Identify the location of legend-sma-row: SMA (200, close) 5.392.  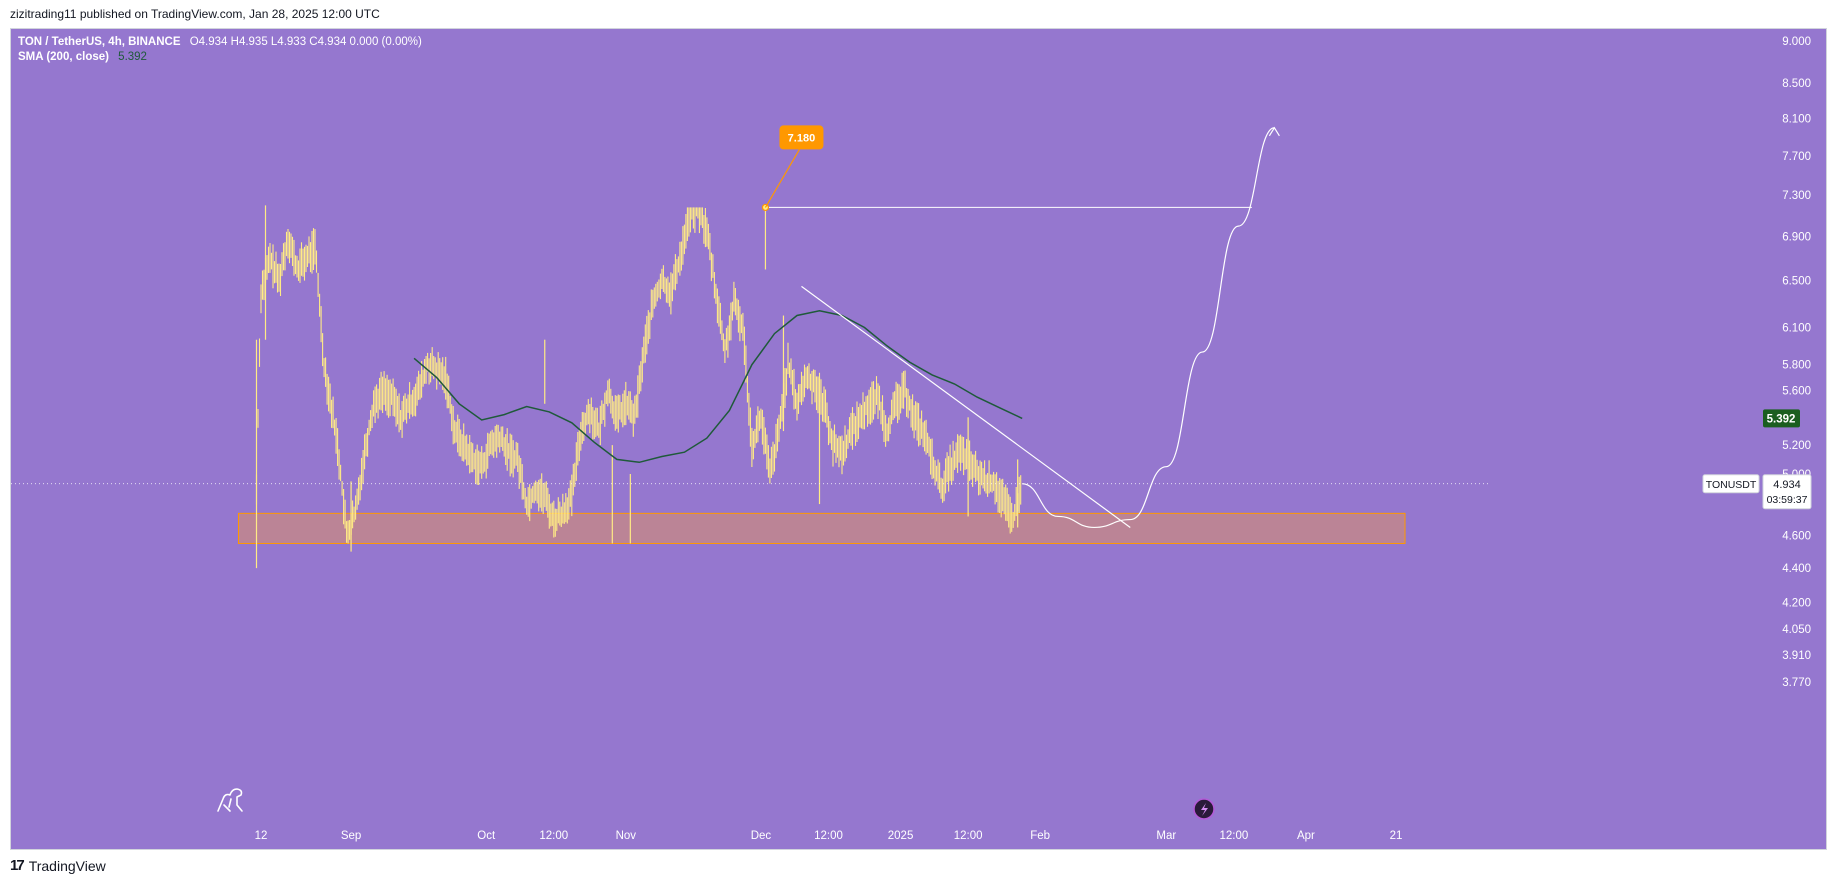
(82, 57).